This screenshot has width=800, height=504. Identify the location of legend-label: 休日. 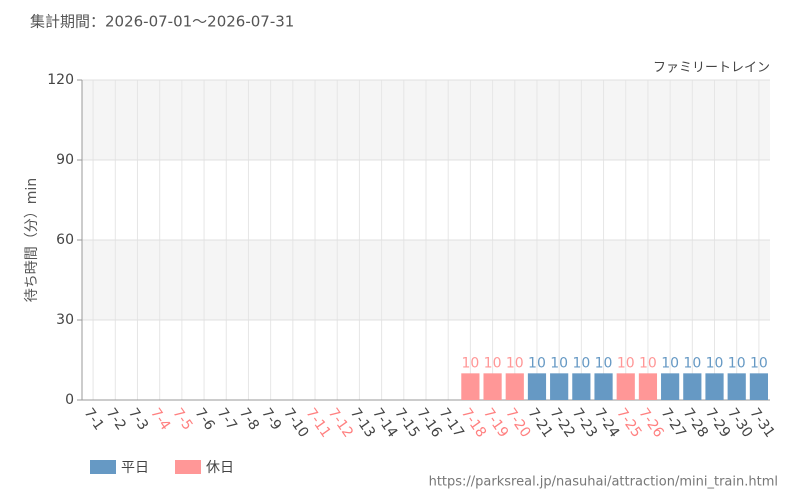
(220, 468).